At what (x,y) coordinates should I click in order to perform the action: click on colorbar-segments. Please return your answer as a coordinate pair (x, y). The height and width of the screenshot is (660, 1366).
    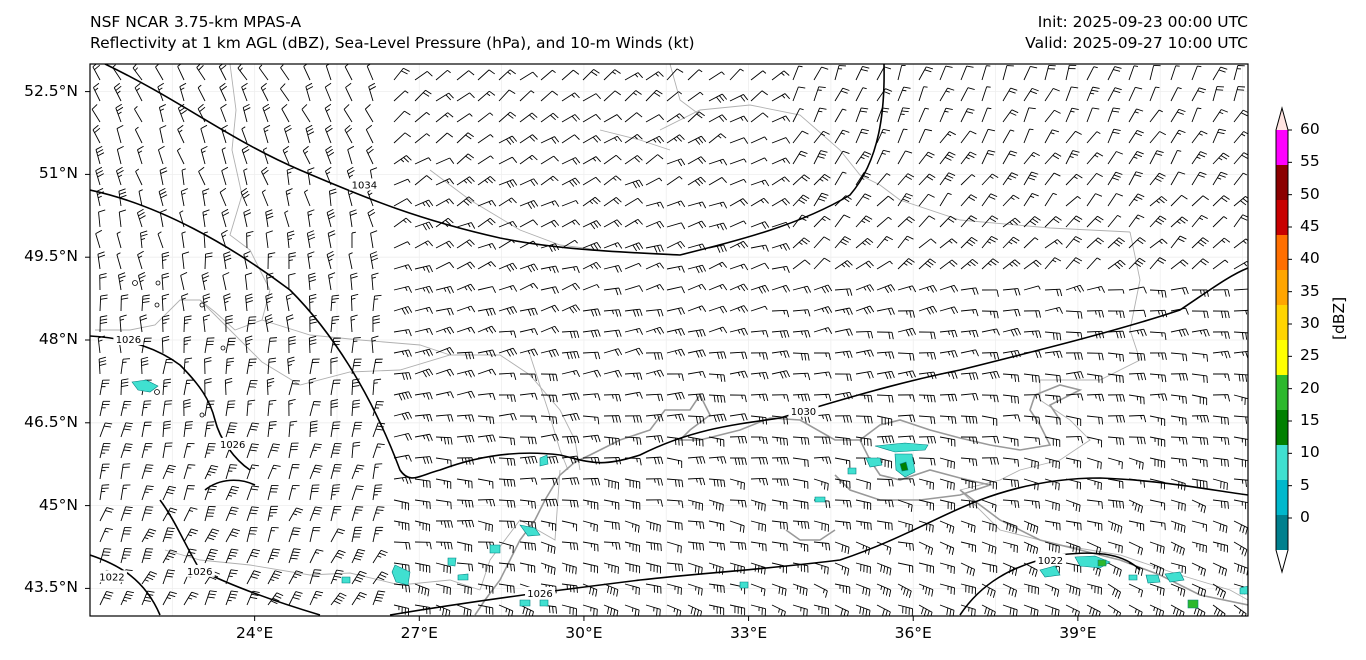
    Looking at the image, I should click on (1282, 340).